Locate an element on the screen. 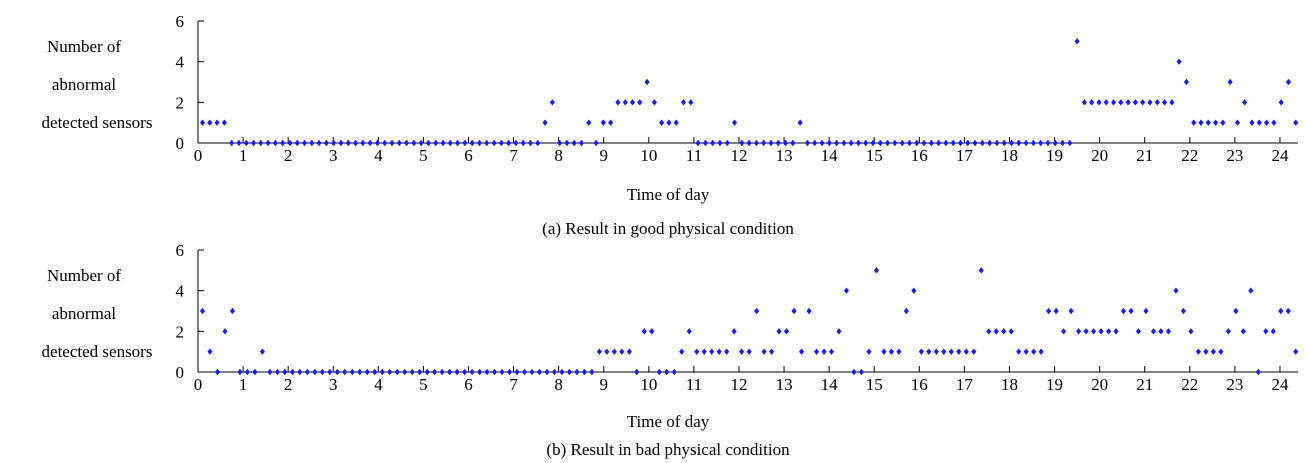 This screenshot has width=1307, height=463. x-tick-label: 9 is located at coordinates (603, 155).